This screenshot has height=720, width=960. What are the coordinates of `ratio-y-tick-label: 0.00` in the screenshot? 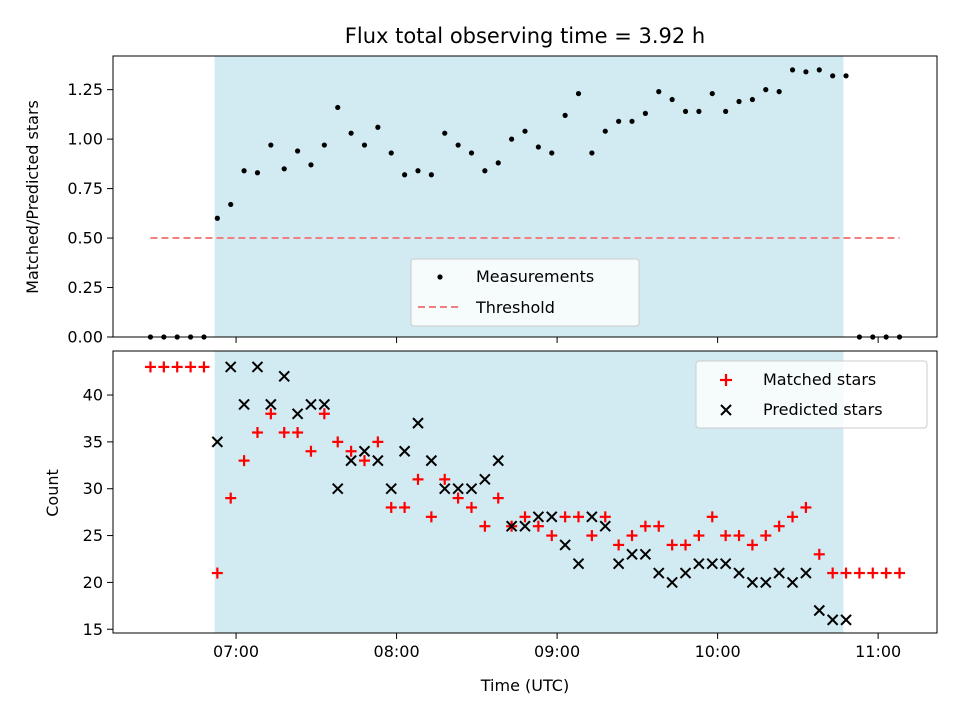 It's located at (85, 337).